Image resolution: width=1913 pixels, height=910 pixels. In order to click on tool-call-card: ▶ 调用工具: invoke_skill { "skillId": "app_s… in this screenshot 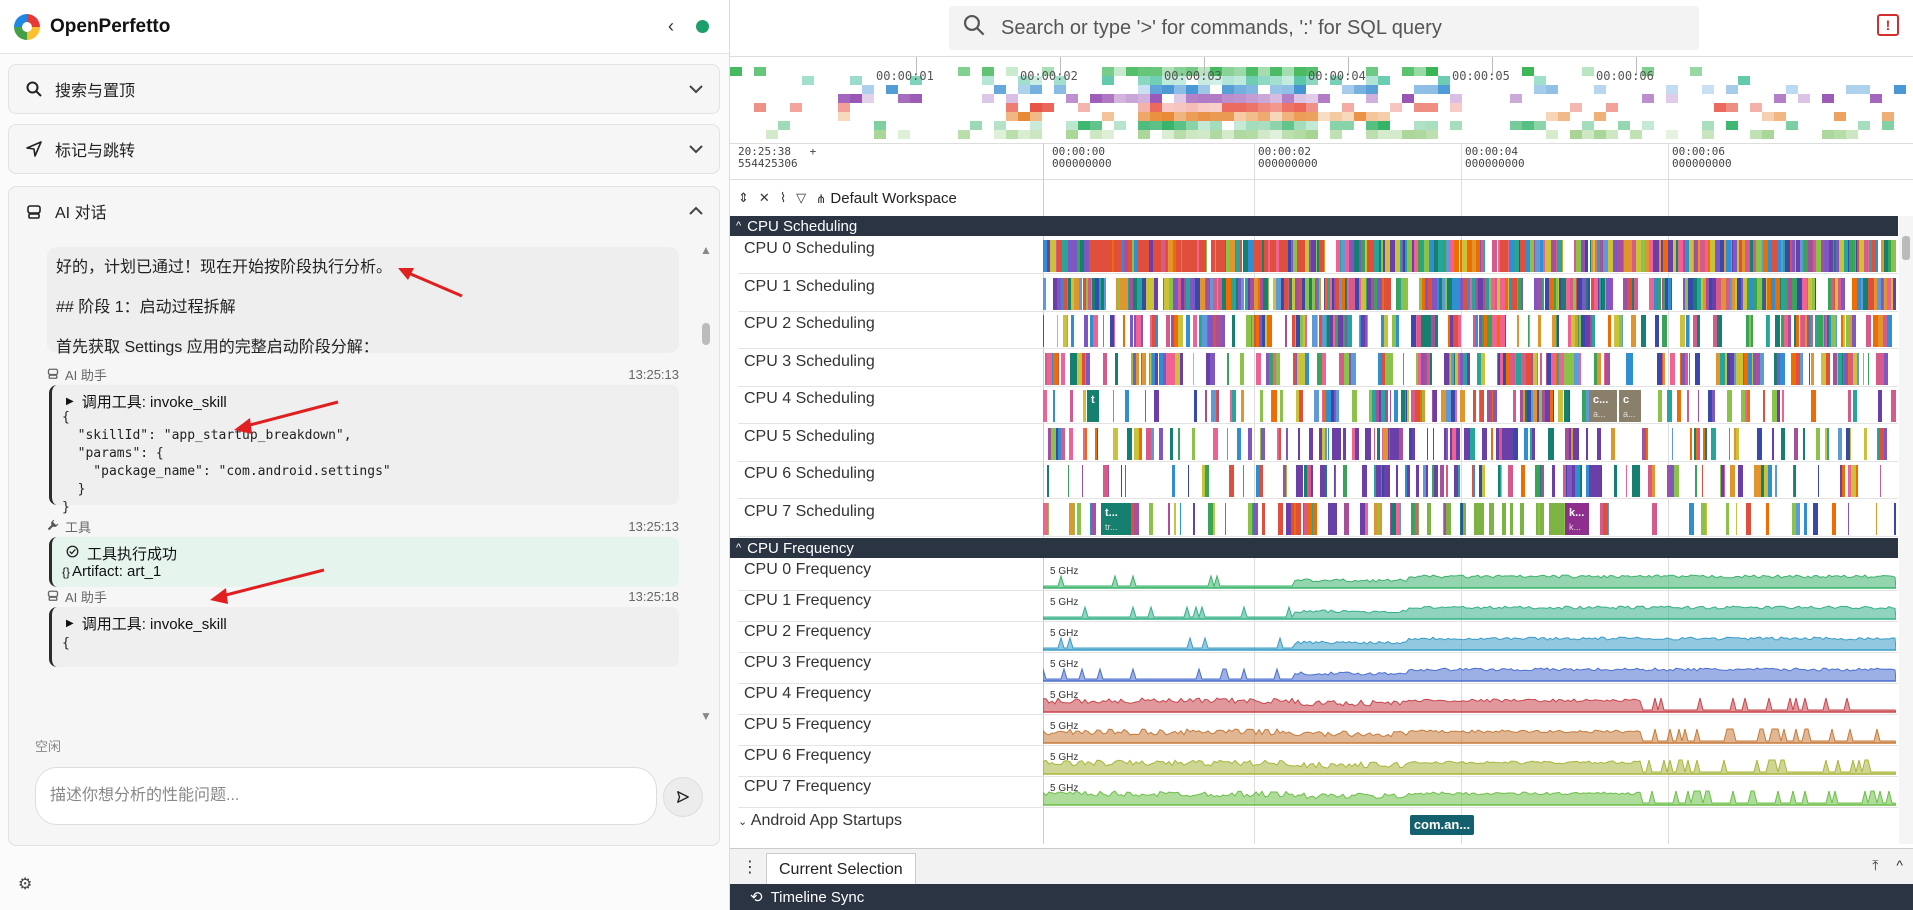, I will do `click(364, 450)`.